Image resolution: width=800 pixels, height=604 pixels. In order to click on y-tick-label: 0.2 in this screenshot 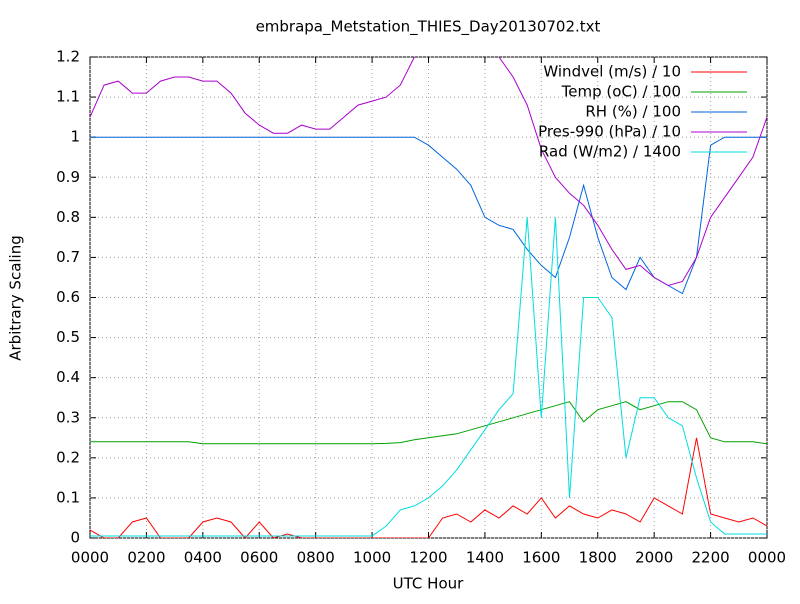, I will do `click(68, 457)`.